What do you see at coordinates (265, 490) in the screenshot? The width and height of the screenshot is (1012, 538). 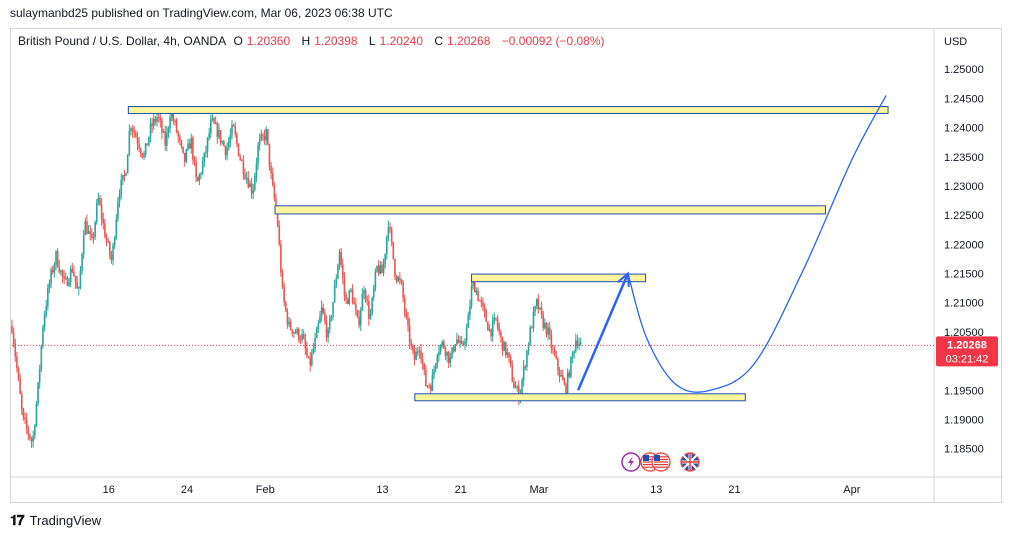 I see `x-tick-label: Feb` at bounding box center [265, 490].